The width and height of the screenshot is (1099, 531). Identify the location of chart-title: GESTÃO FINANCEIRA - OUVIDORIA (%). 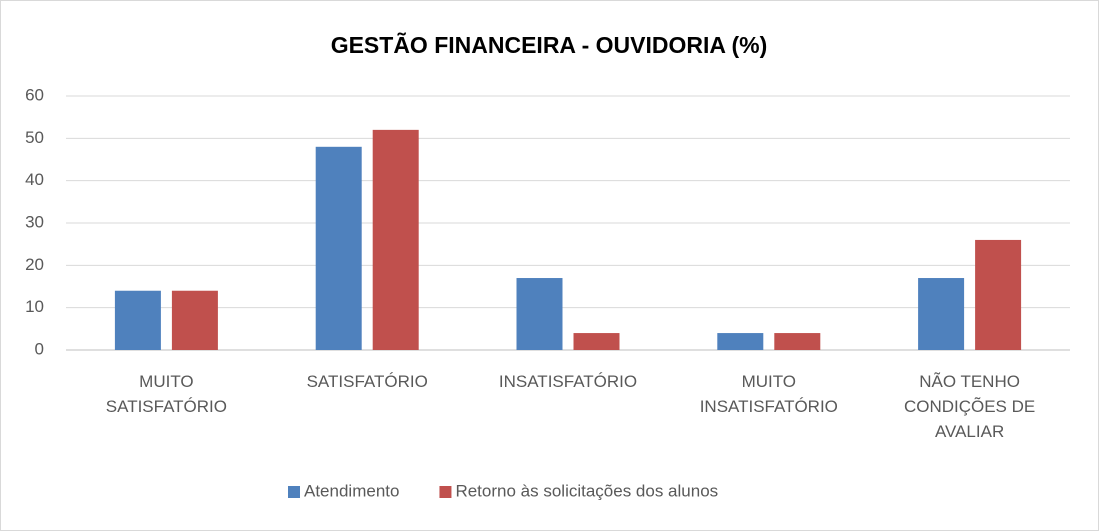
(549, 44).